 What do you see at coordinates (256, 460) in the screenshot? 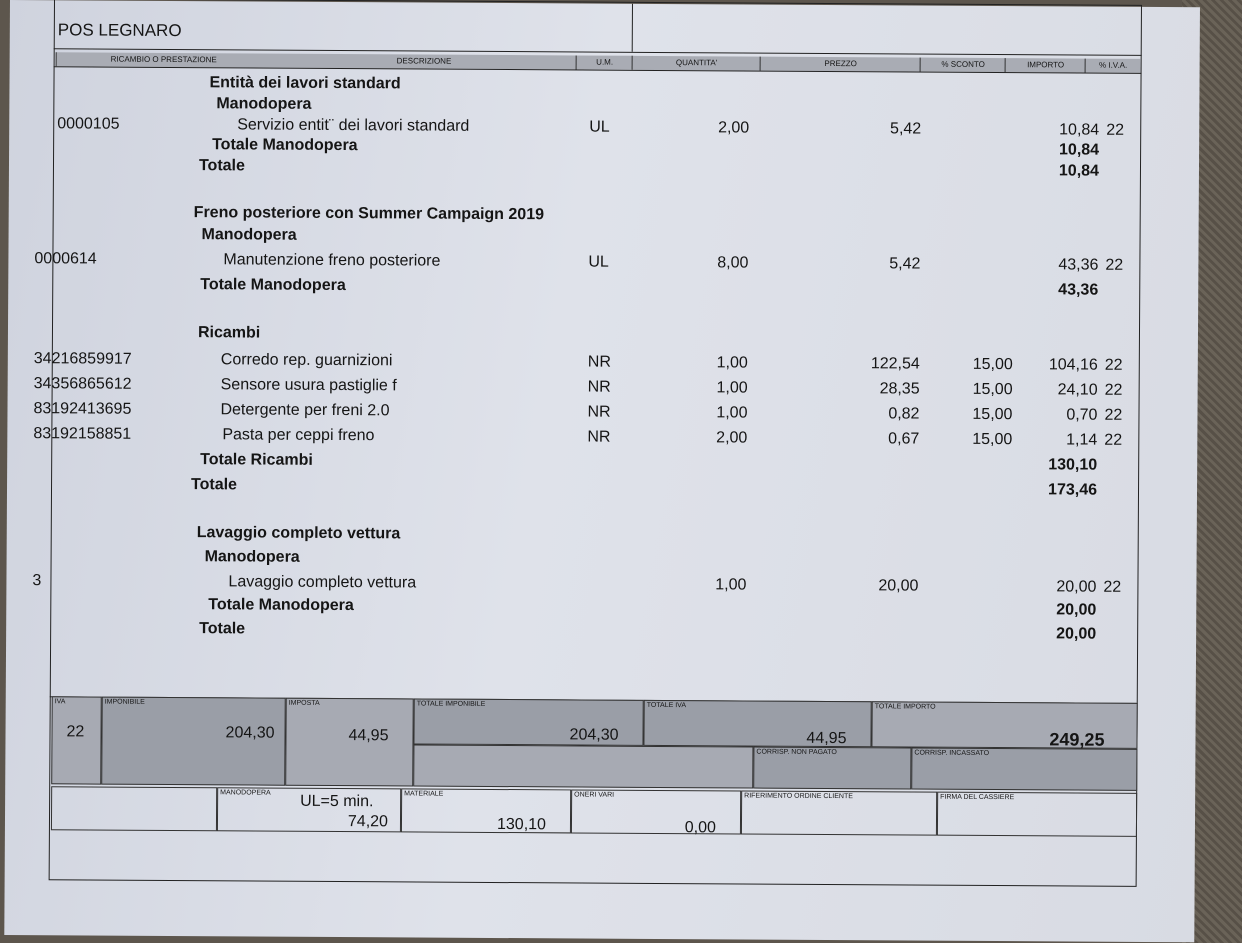
I see `item-description: Totale Ricambi` at bounding box center [256, 460].